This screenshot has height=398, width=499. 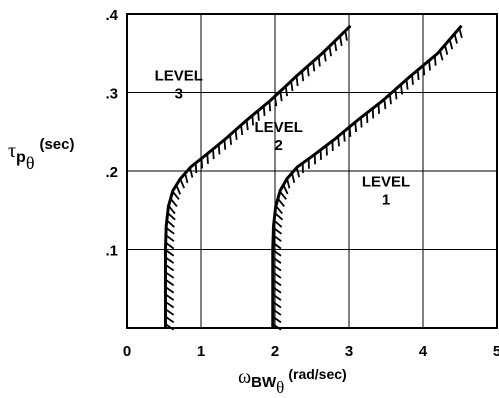 I want to click on x-tick-label: 1, so click(x=201, y=351).